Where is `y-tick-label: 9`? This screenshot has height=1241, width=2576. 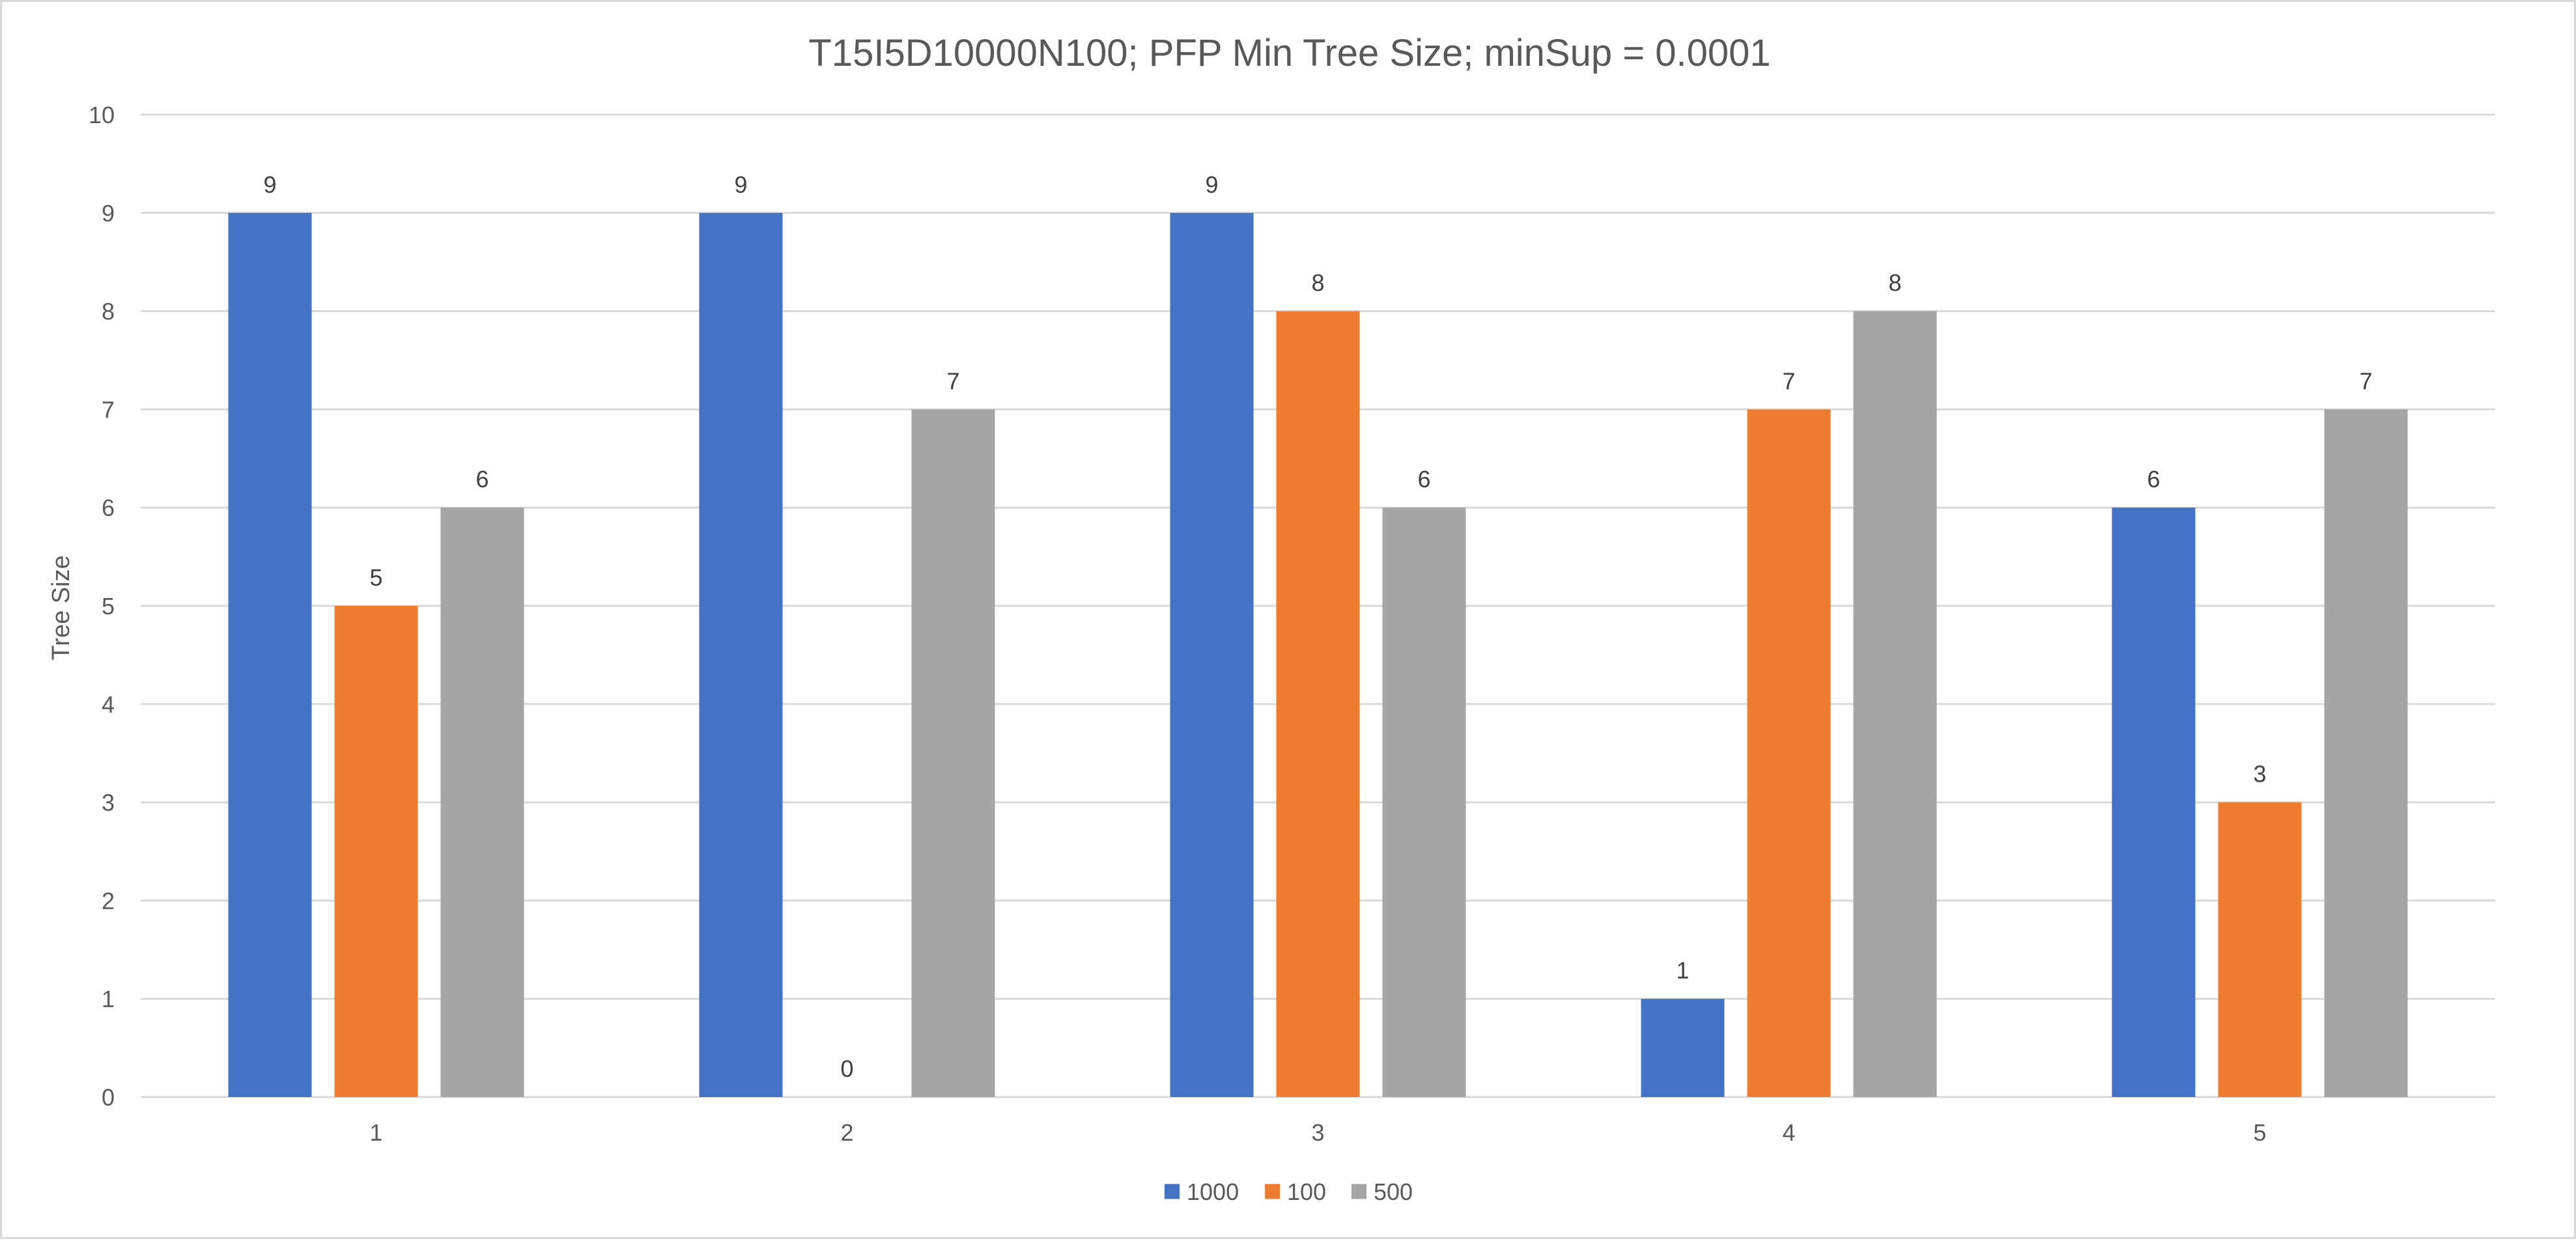
y-tick-label: 9 is located at coordinates (108, 213).